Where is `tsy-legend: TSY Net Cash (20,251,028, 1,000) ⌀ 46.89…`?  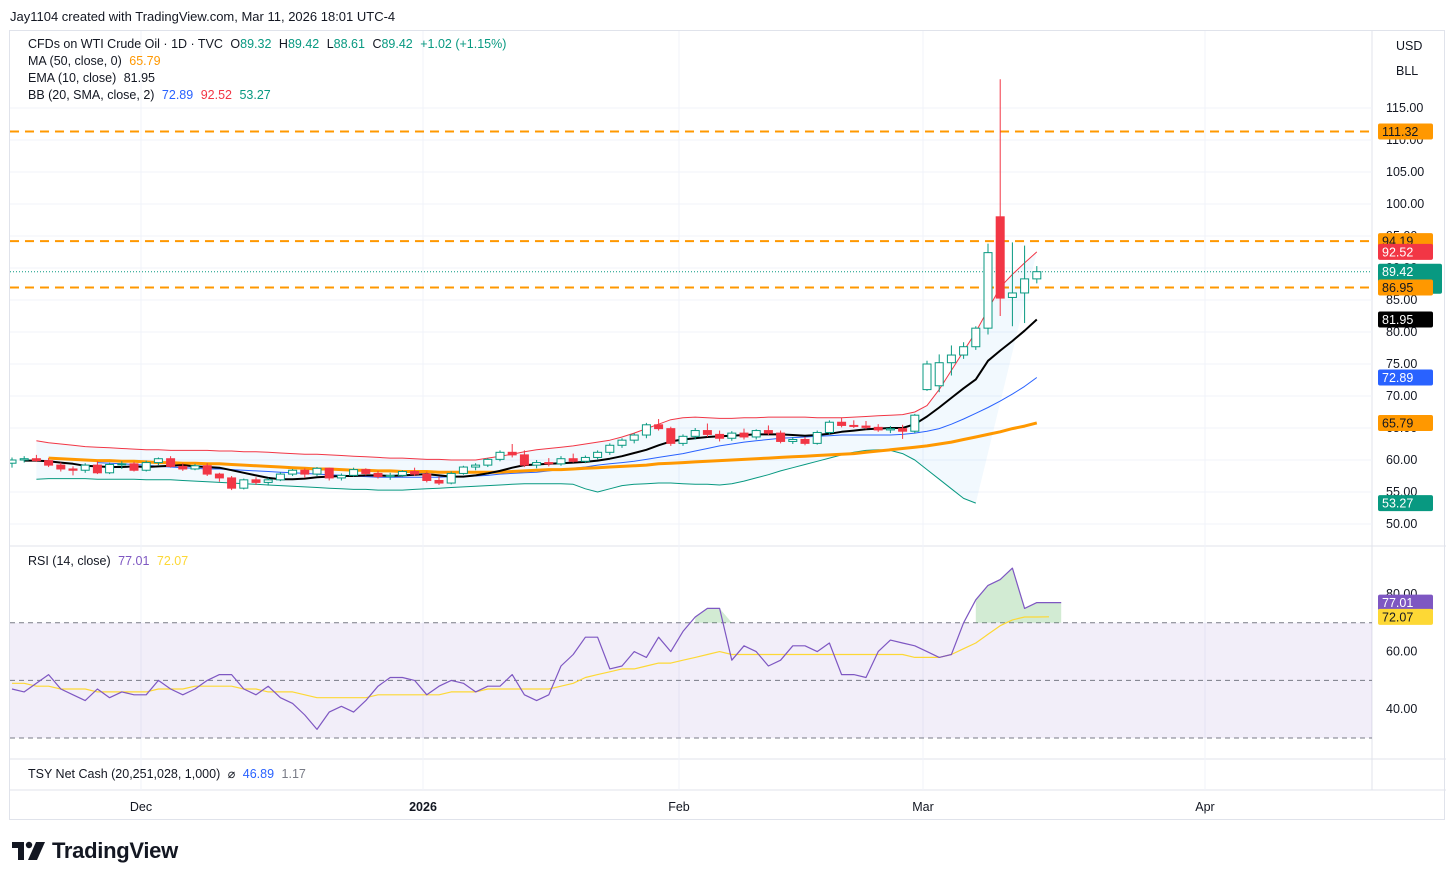 tsy-legend: TSY Net Cash (20,251,028, 1,000) ⌀ 46.89… is located at coordinates (169, 773).